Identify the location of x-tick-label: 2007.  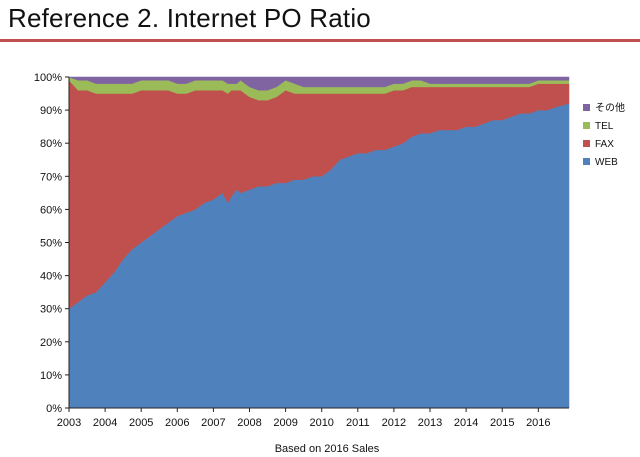
(213, 423).